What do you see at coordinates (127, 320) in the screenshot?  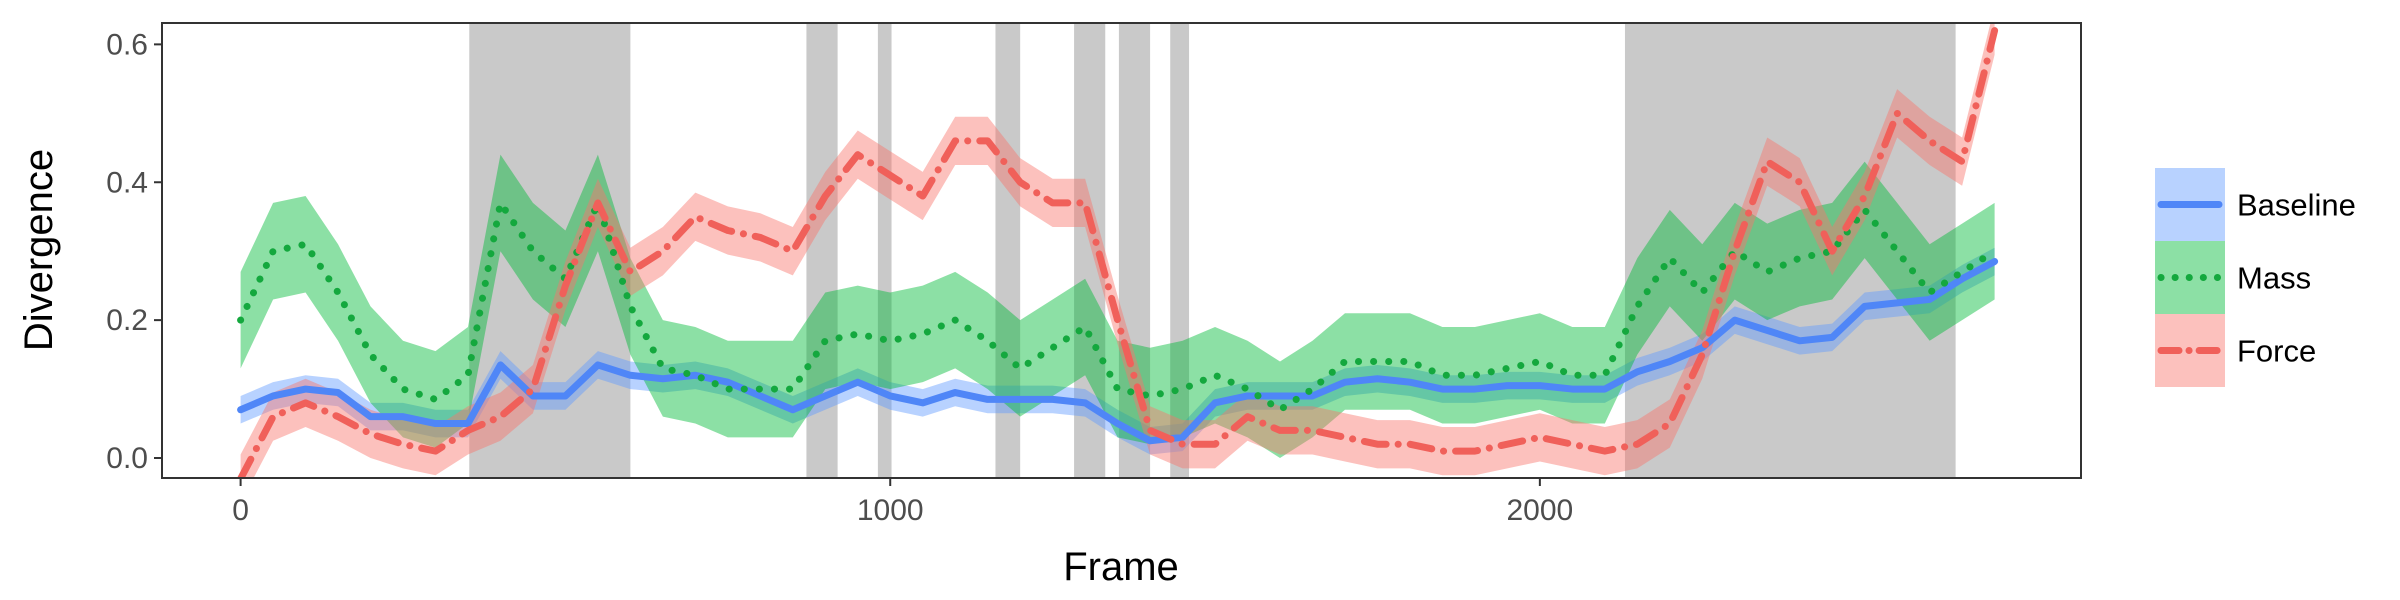 I see `y-tick-label: 0.2` at bounding box center [127, 320].